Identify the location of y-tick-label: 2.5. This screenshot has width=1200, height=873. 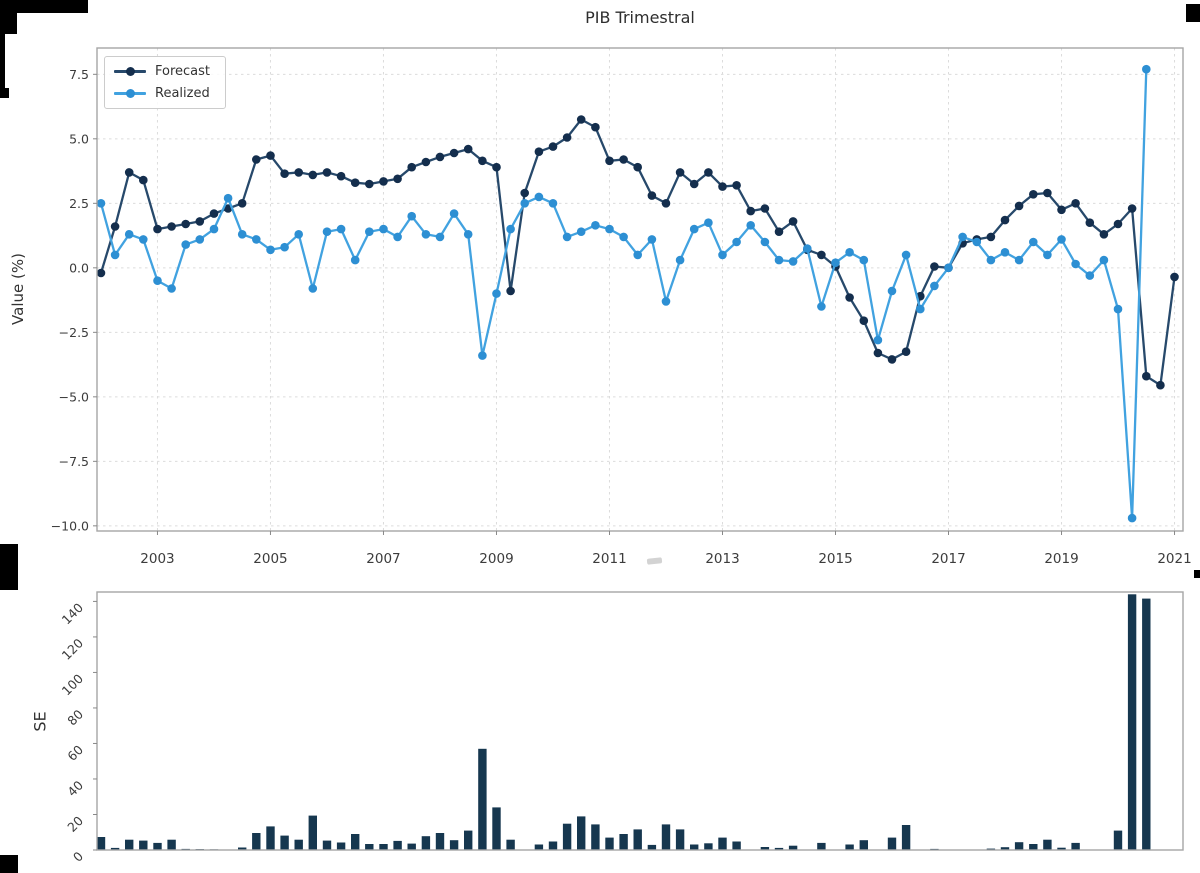
(79, 203).